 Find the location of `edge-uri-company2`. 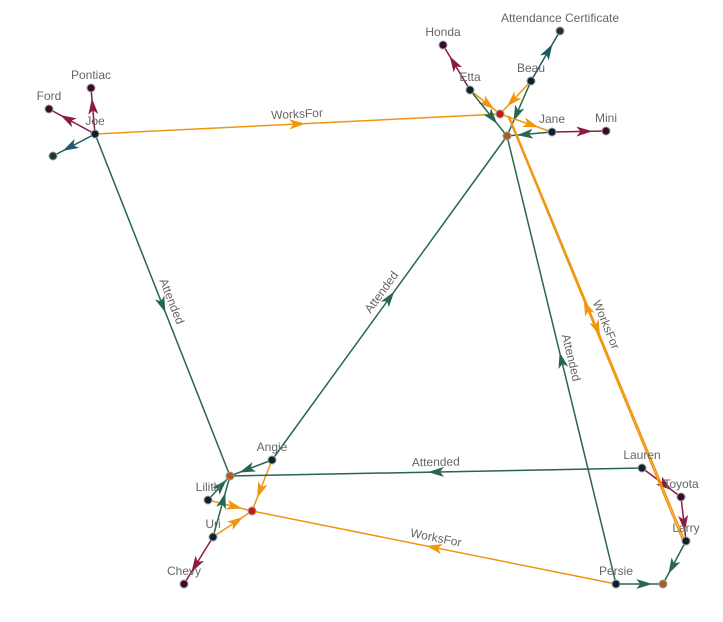

edge-uri-company2 is located at coordinates (232, 524).